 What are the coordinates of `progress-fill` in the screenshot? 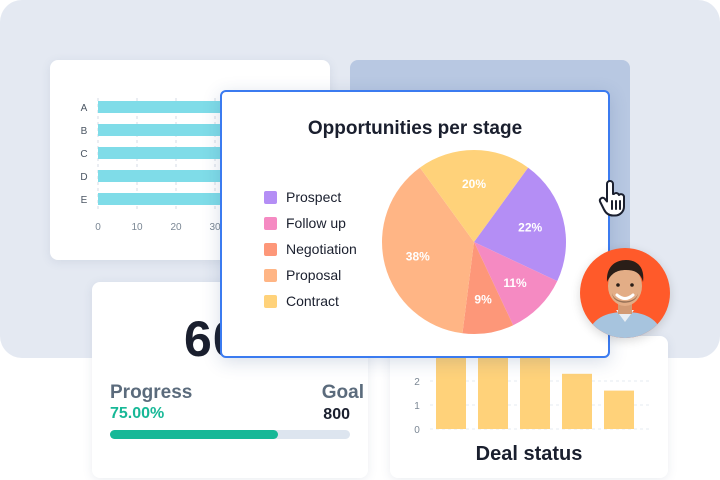 It's located at (194, 434).